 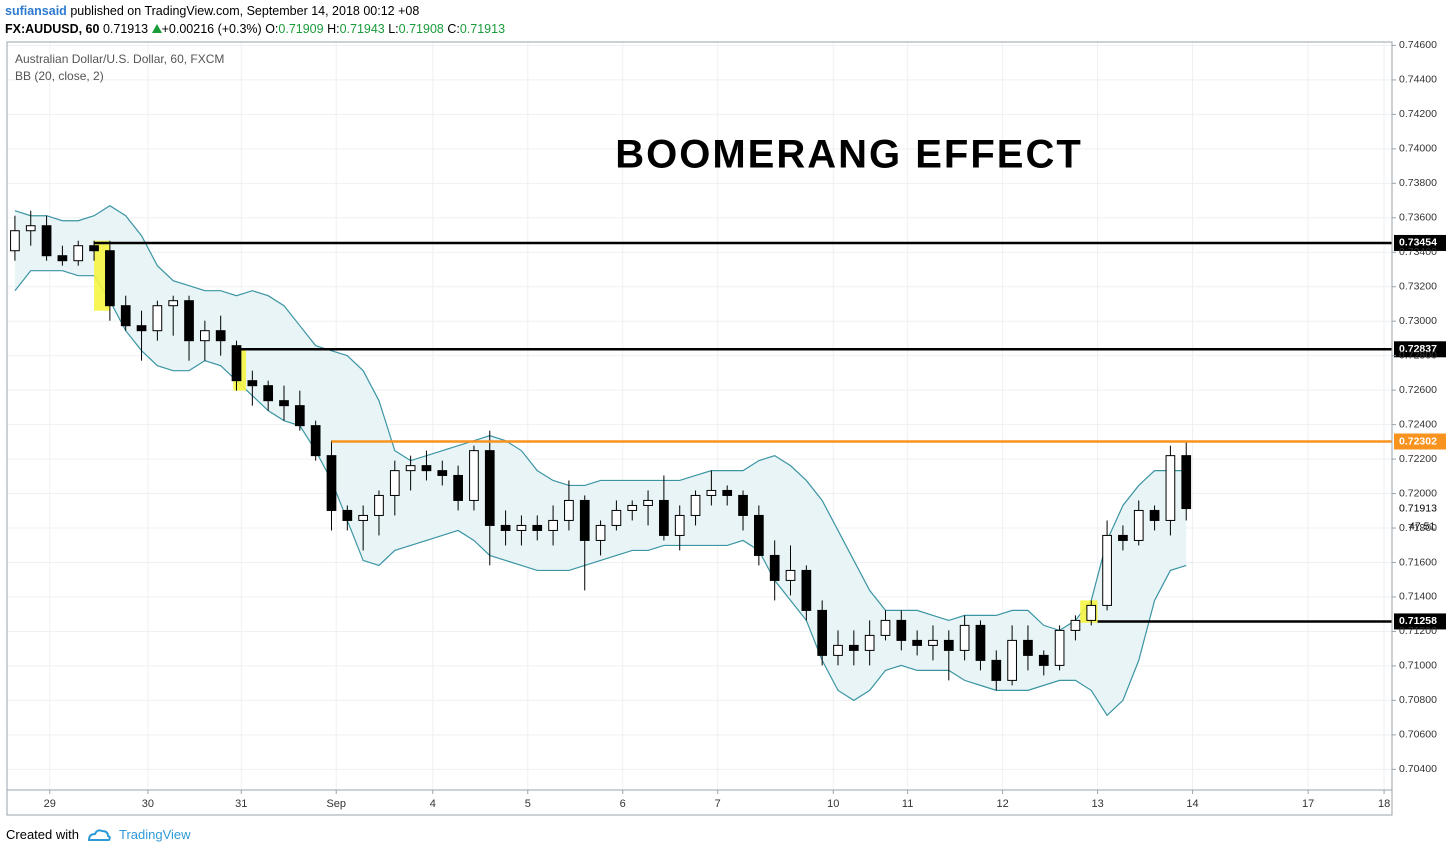 I want to click on x-tick-label: 4, so click(x=433, y=804).